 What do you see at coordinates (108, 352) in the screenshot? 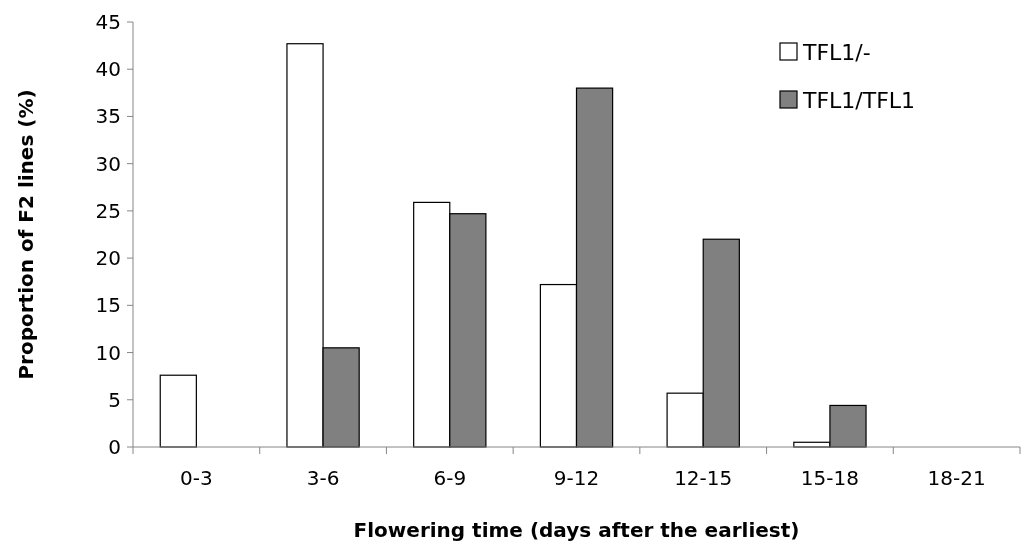
I see `y-tick-label: 10` at bounding box center [108, 352].